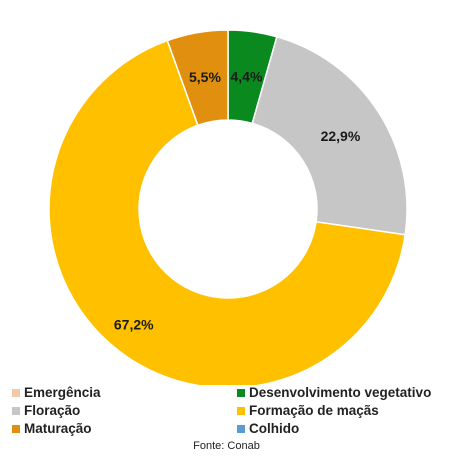 Image resolution: width=453 pixels, height=468 pixels. I want to click on data-label: 22,9%, so click(341, 136).